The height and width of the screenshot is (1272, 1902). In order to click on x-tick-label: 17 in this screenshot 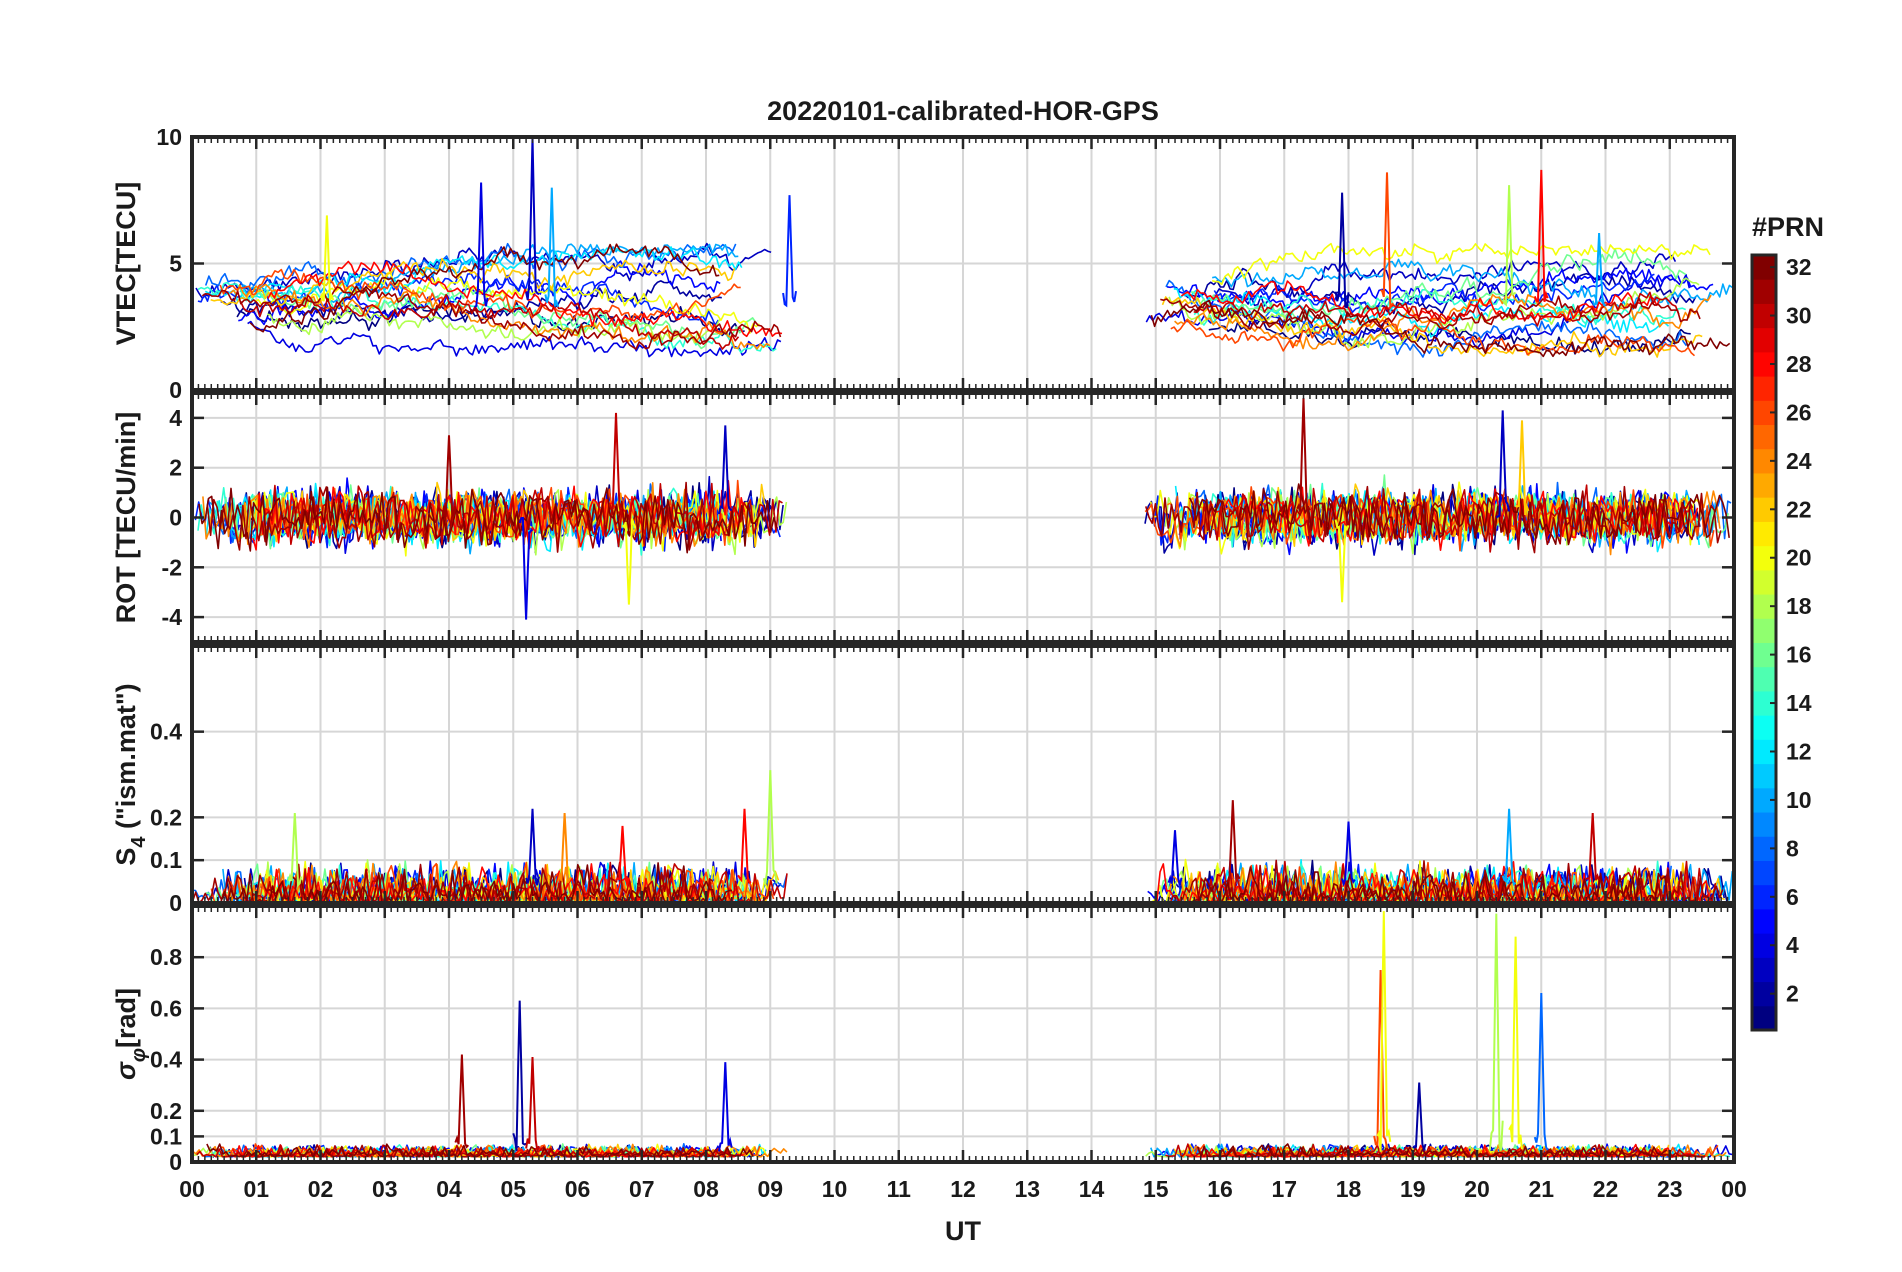, I will do `click(1284, 1189)`.